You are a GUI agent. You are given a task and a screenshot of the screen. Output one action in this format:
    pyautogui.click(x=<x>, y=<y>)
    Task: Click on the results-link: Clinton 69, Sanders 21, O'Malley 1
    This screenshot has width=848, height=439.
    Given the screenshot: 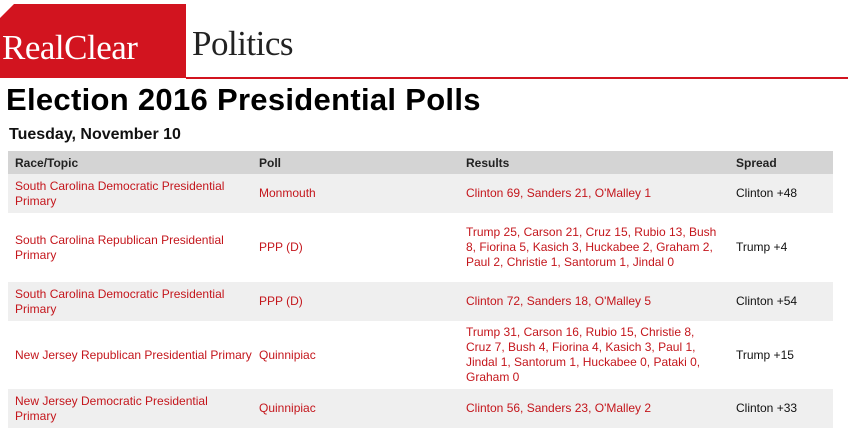 What is the action you would take?
    pyautogui.click(x=559, y=193)
    